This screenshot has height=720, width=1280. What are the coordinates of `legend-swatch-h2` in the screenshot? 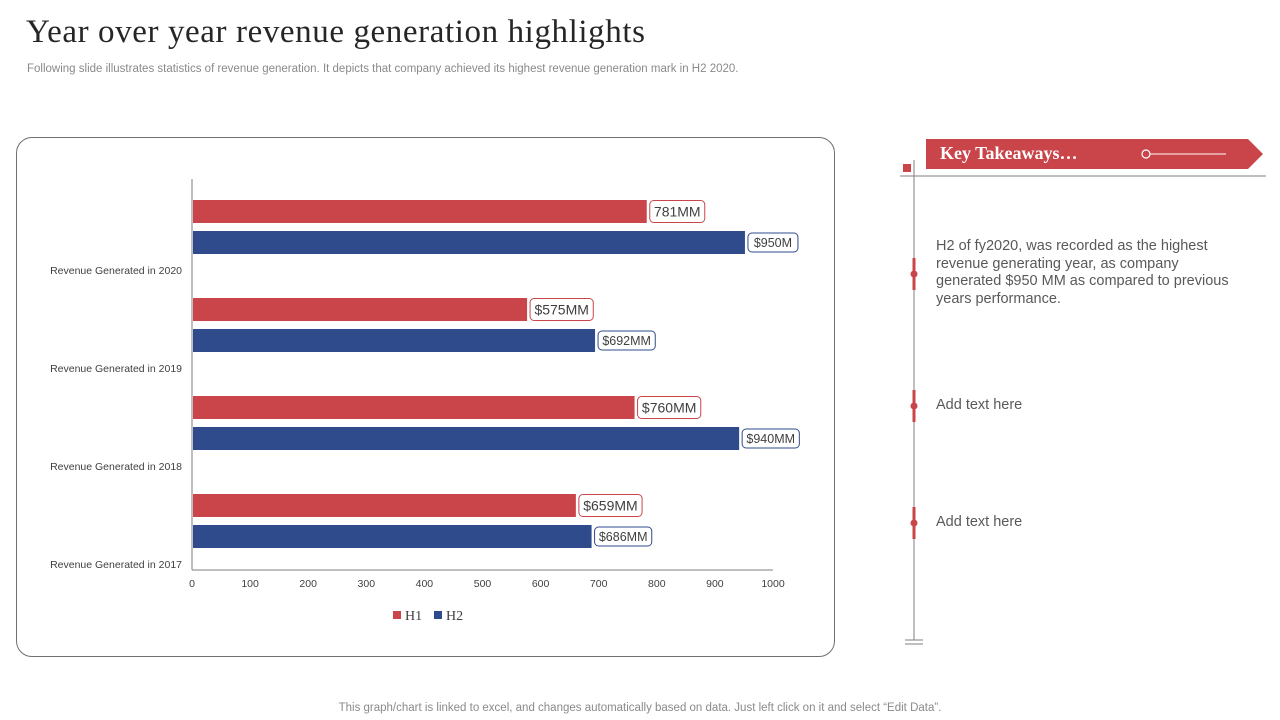 It's located at (438, 615).